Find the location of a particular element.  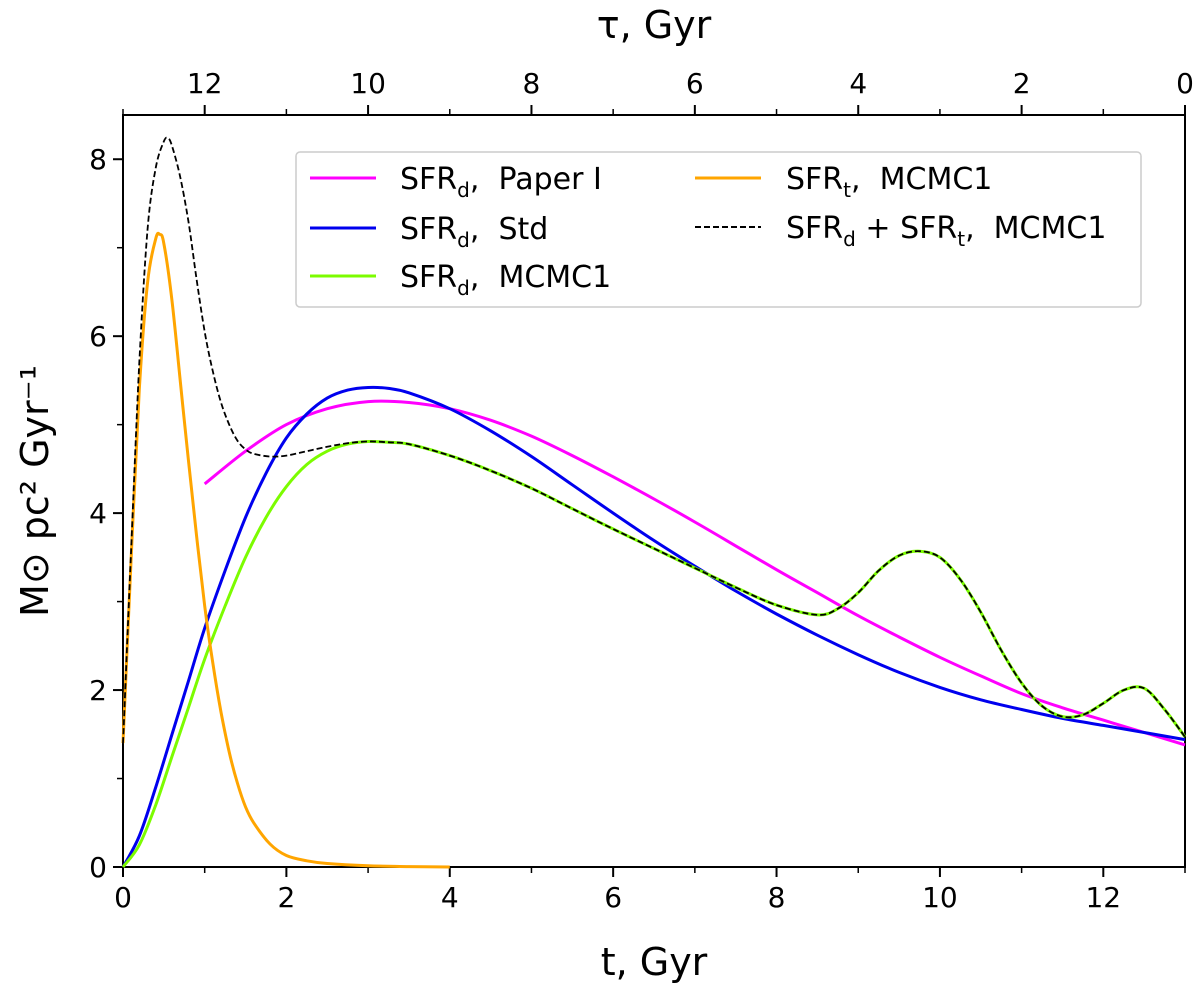

top-x-axis-label: τ, Gyr is located at coordinates (654, 25).